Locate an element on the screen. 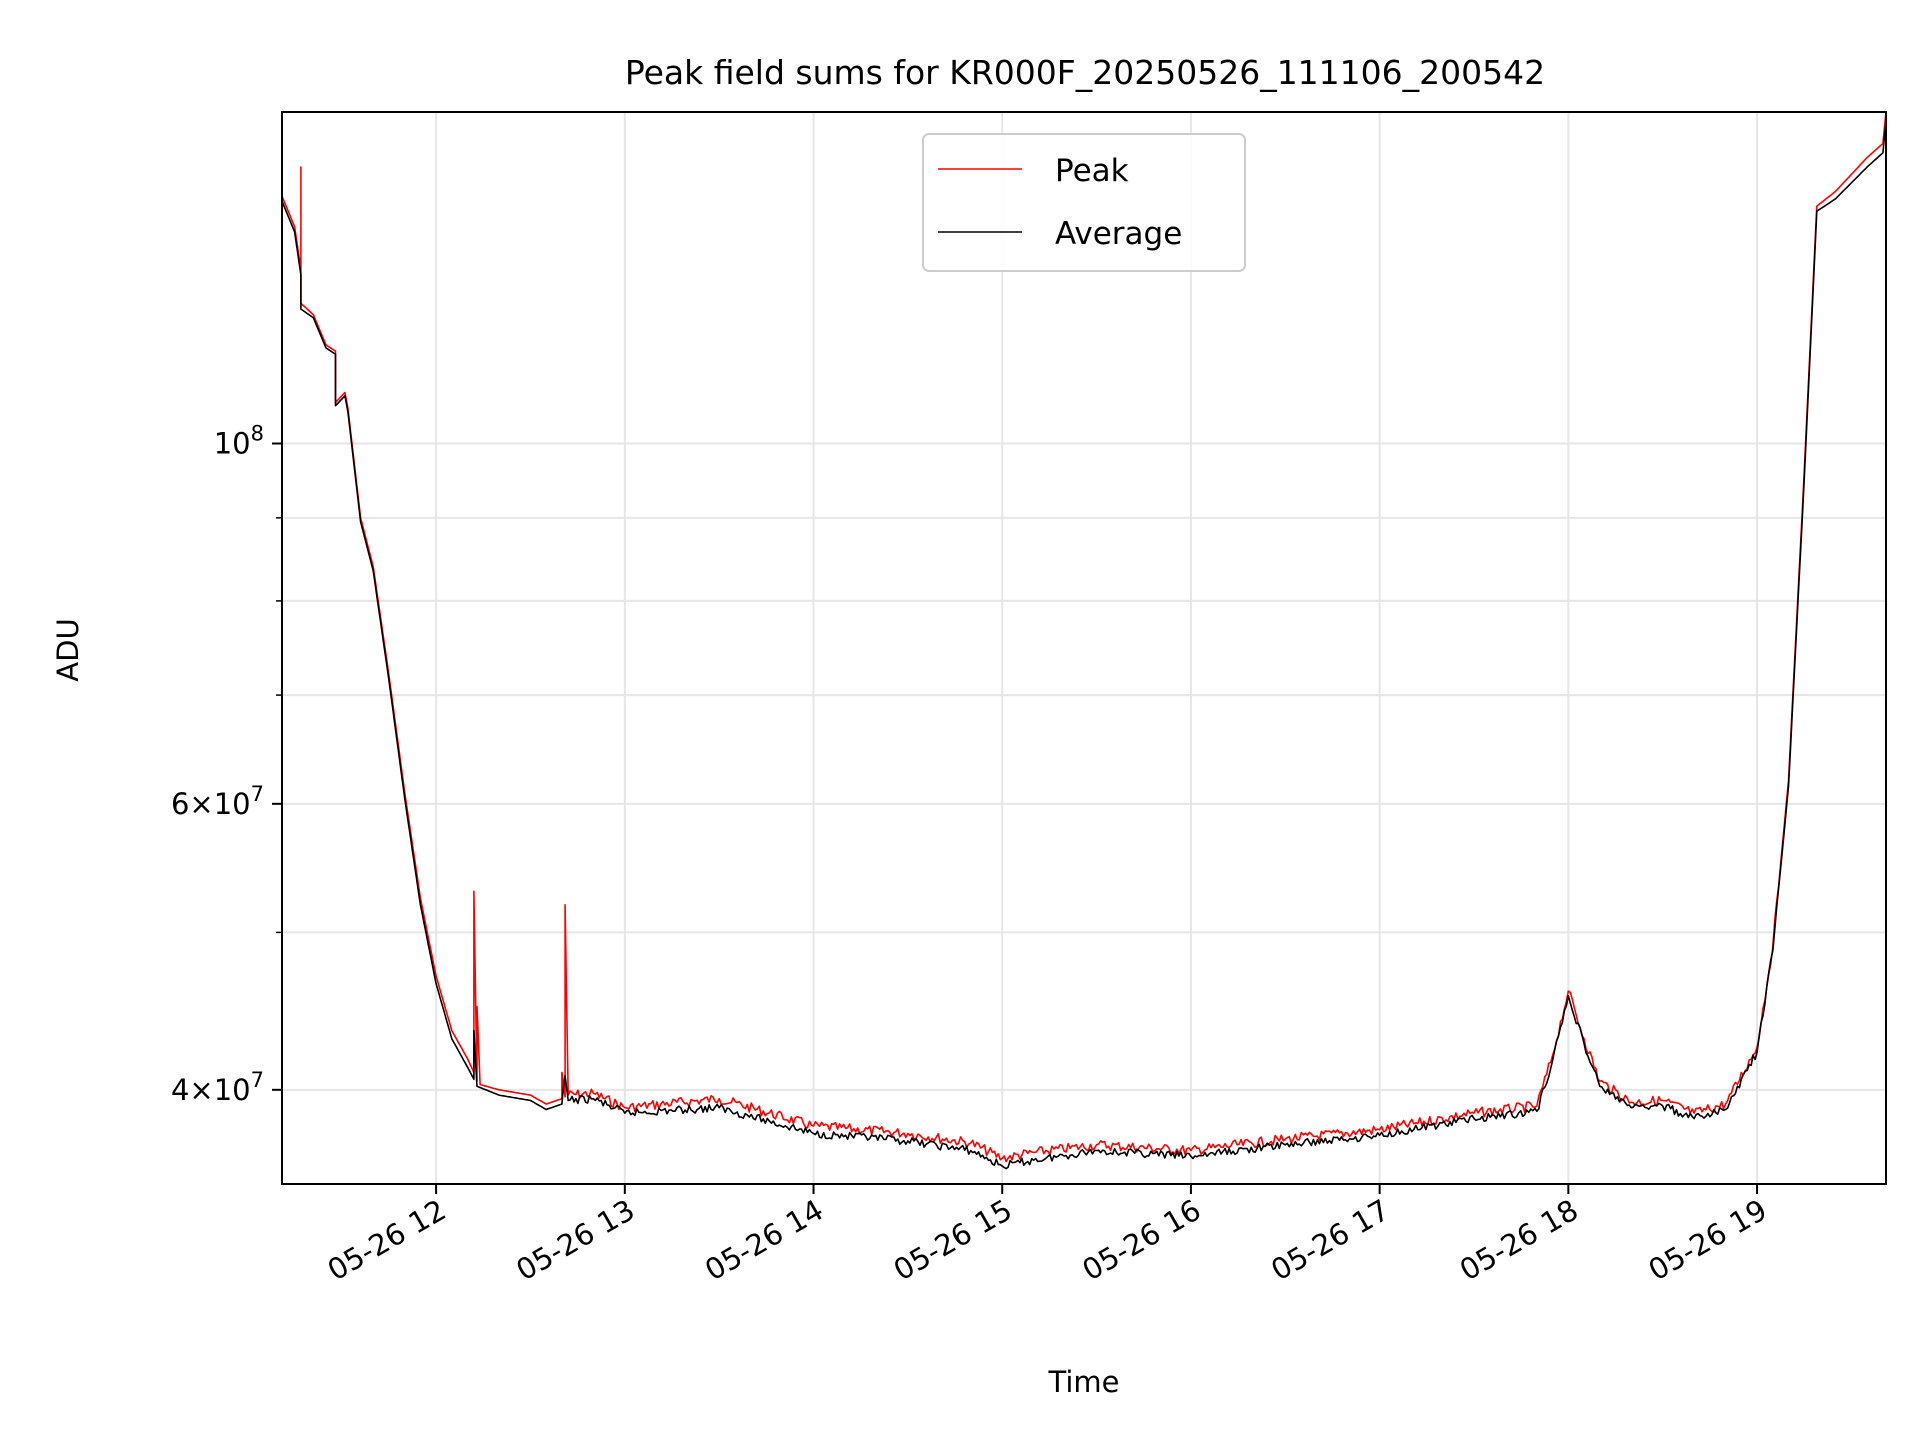 The width and height of the screenshot is (1920, 1440). y-tick-label: 4×107 is located at coordinates (217, 1087).